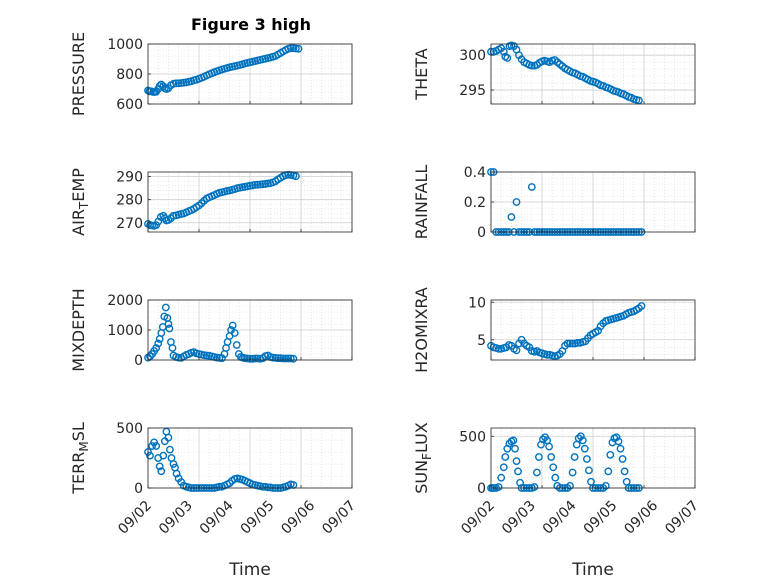 The height and width of the screenshot is (588, 778). What do you see at coordinates (125, 331) in the screenshot?
I see `y-tick-label: 1000` at bounding box center [125, 331].